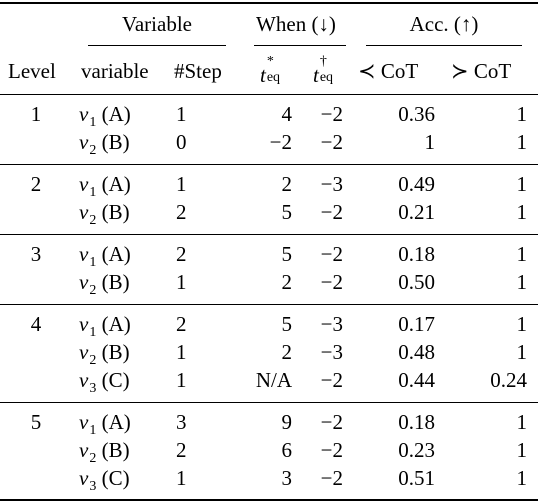 The height and width of the screenshot is (504, 538). What do you see at coordinates (444, 45) in the screenshot?
I see `accuracy-group-underline` at bounding box center [444, 45].